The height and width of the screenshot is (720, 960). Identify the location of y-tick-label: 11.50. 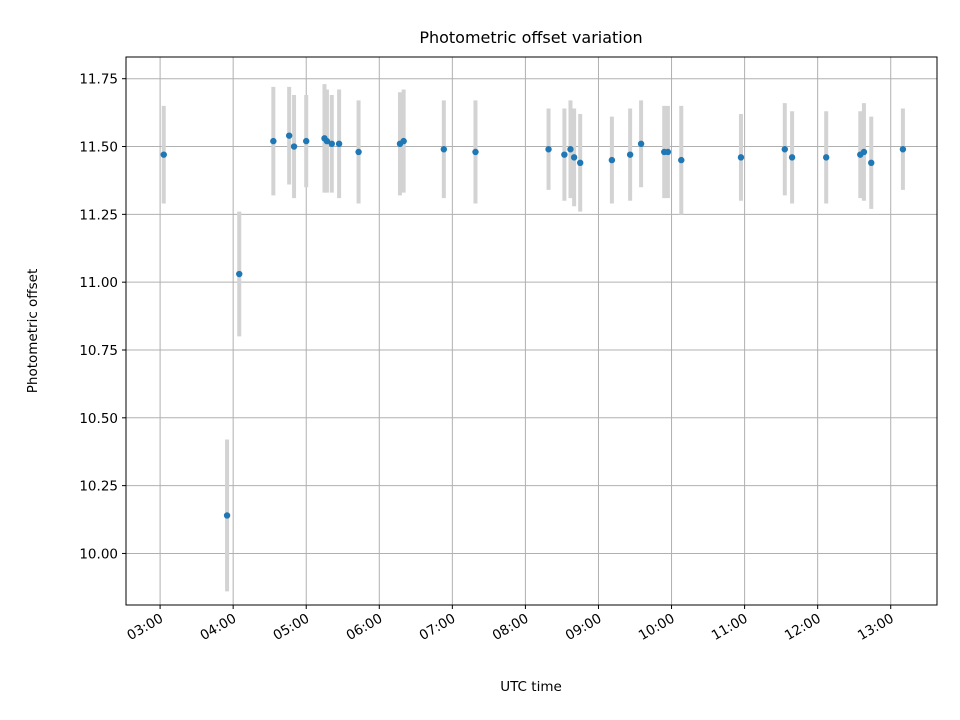
(98, 148).